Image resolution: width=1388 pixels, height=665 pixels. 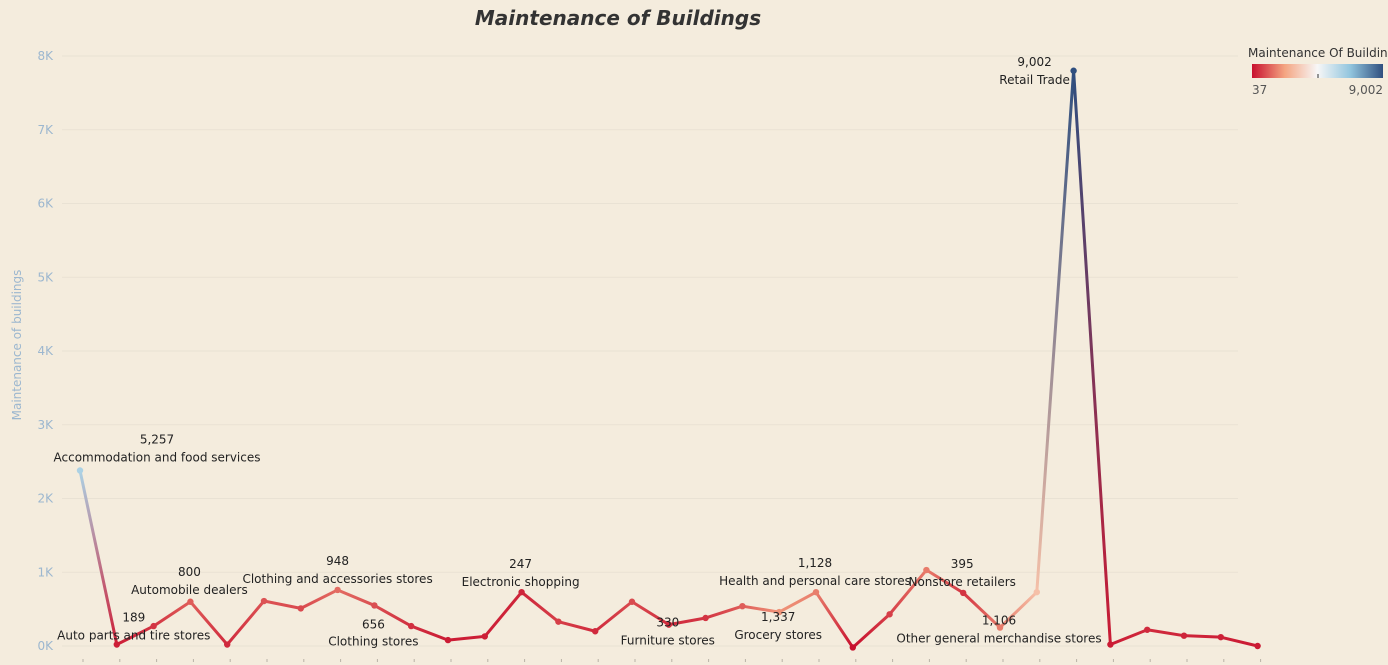 I want to click on y-tick-label: 0K, so click(x=45, y=646).